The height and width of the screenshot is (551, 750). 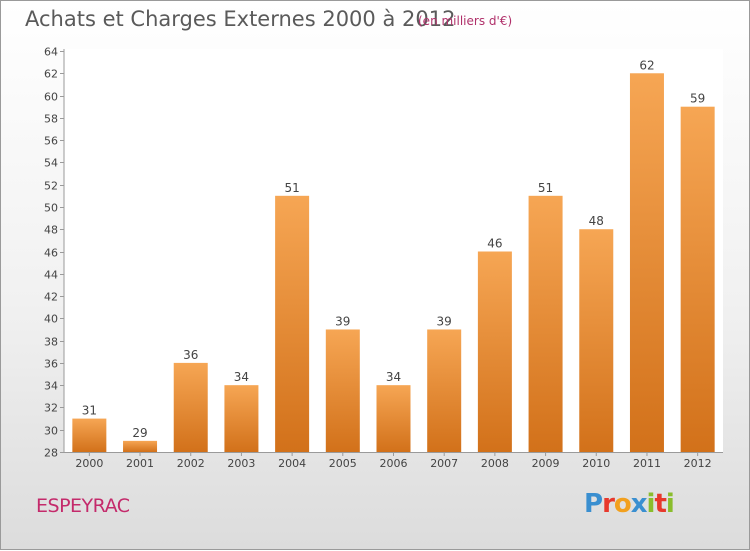 I want to click on data-label: 46, so click(x=494, y=244).